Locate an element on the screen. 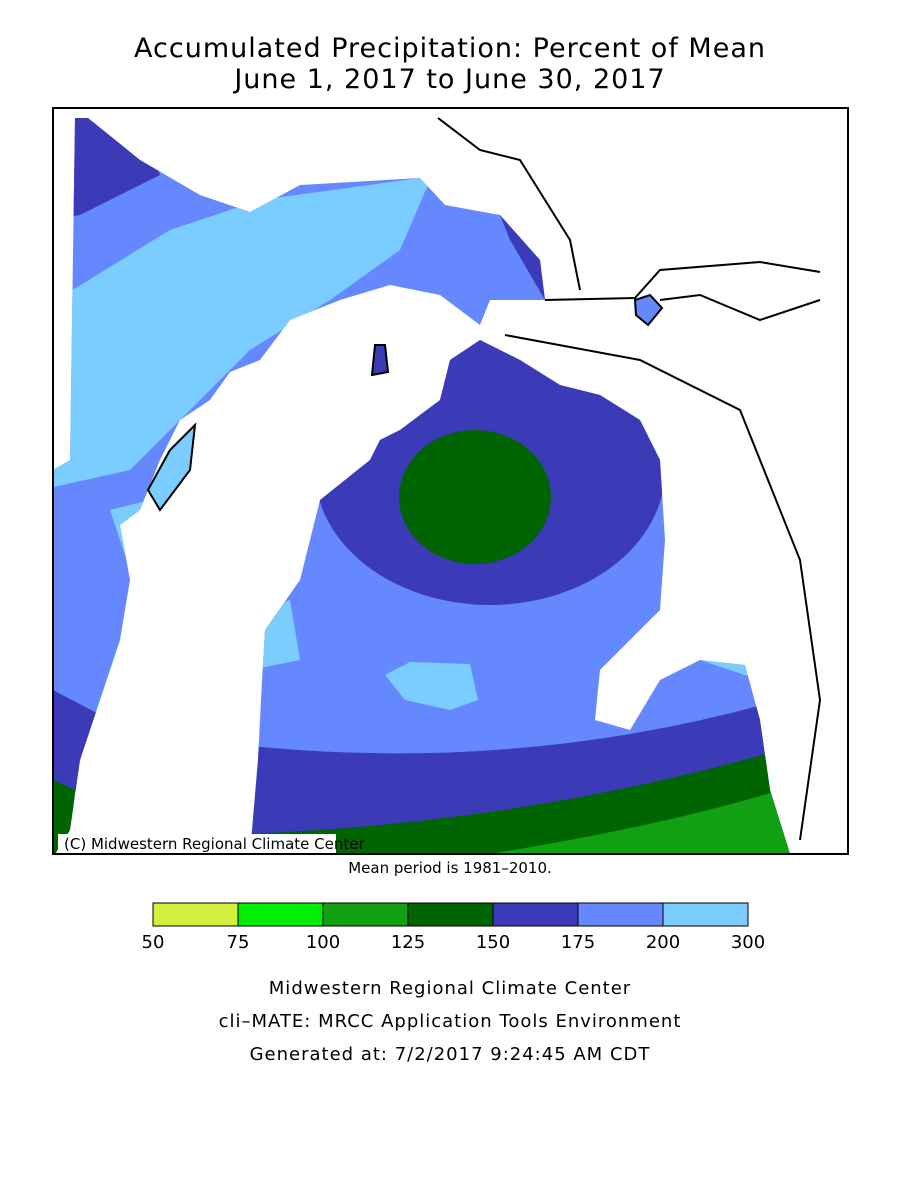 The image size is (900, 1200). credit-box is located at coordinates (197, 843).